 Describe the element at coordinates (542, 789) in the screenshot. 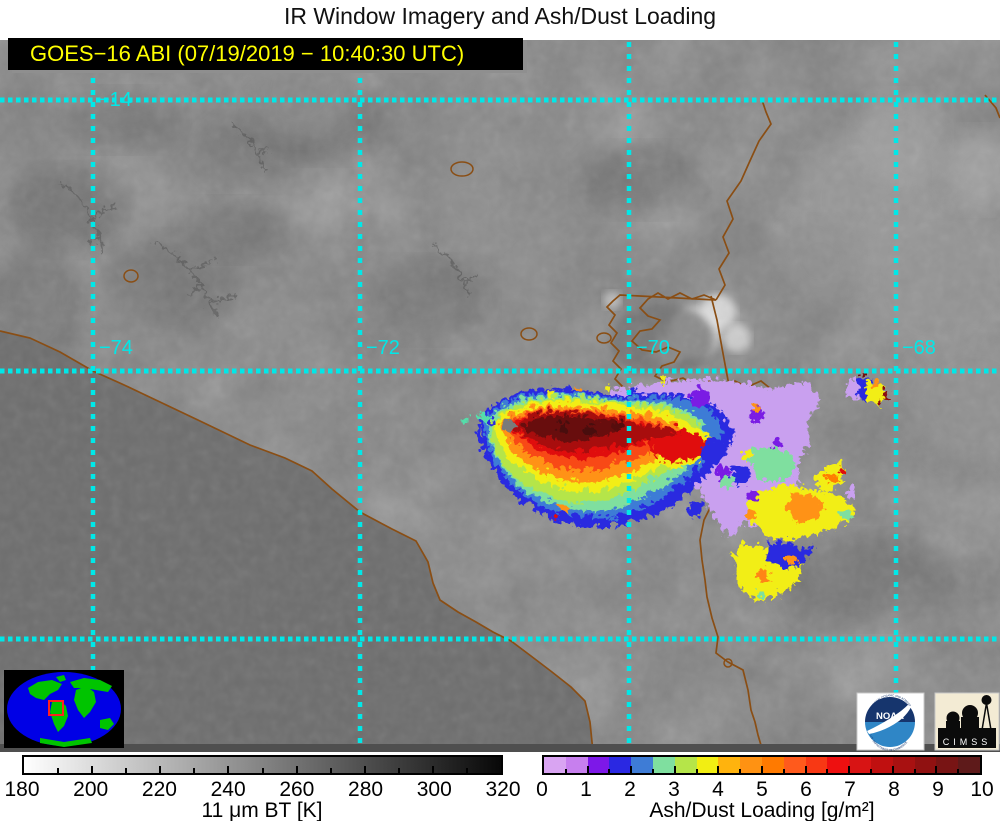

I see `ash-tick-label: 0` at that location.